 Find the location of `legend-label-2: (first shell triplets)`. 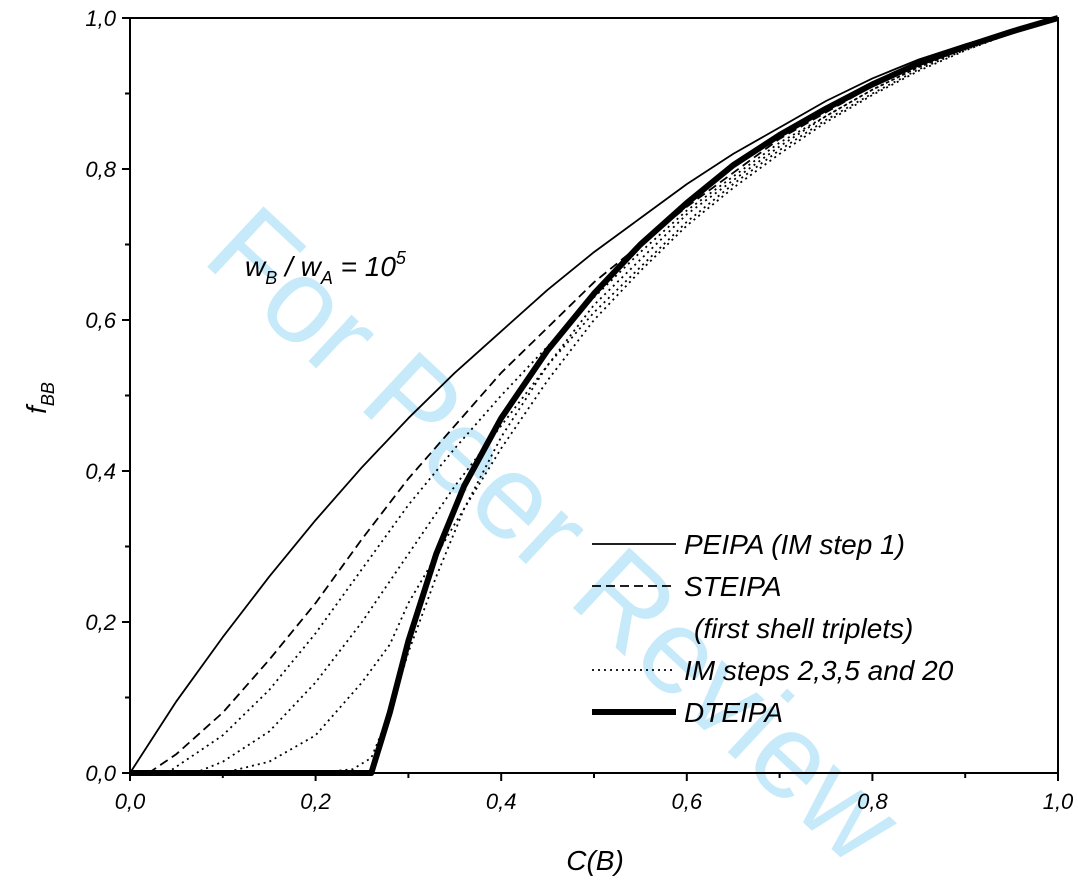

legend-label-2: (first shell triplets) is located at coordinates (803, 628).